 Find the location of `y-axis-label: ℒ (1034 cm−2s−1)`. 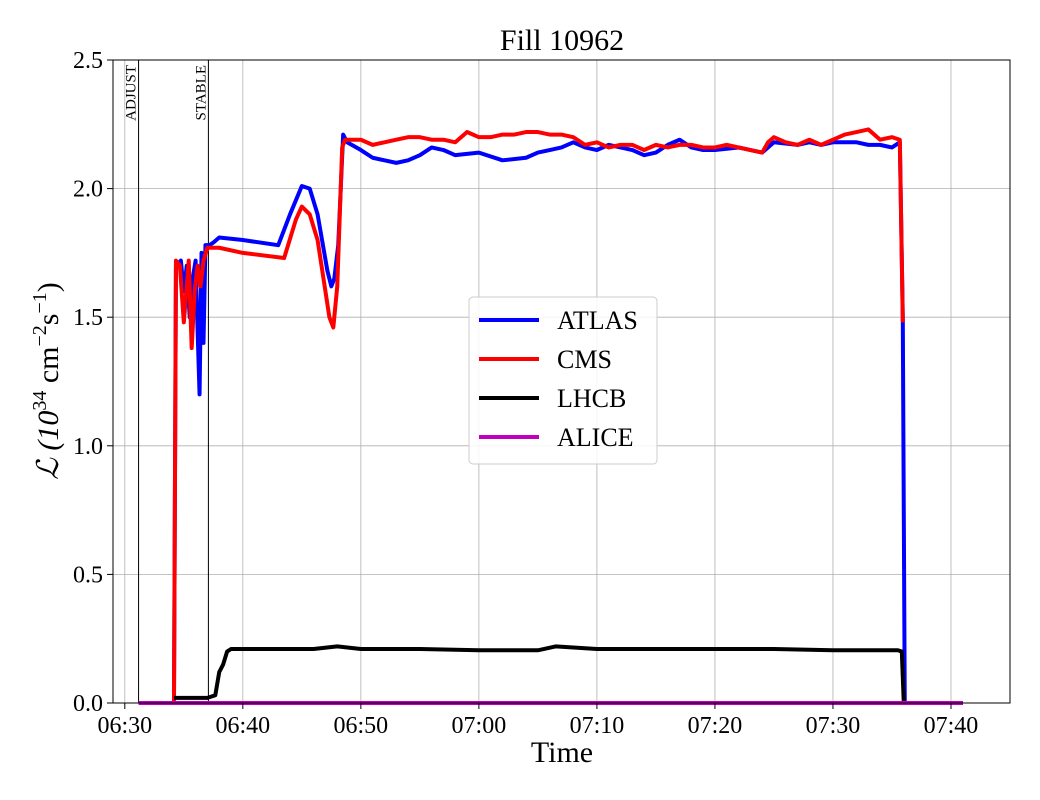

y-axis-label: ℒ (1034 cm−2s−1) is located at coordinates (47, 381).